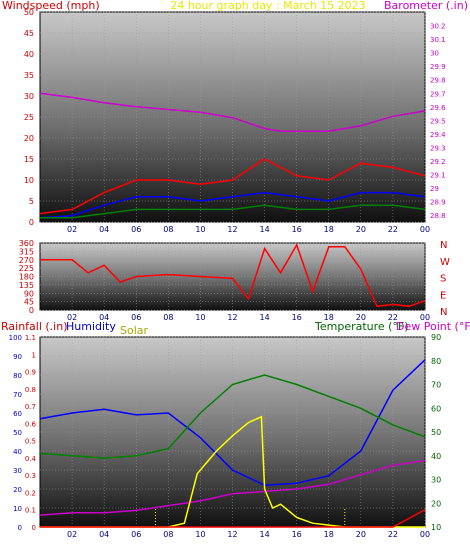 This screenshot has width=470, height=554. Describe the element at coordinates (29, 302) in the screenshot. I see `direction-tick-label: 45` at that location.